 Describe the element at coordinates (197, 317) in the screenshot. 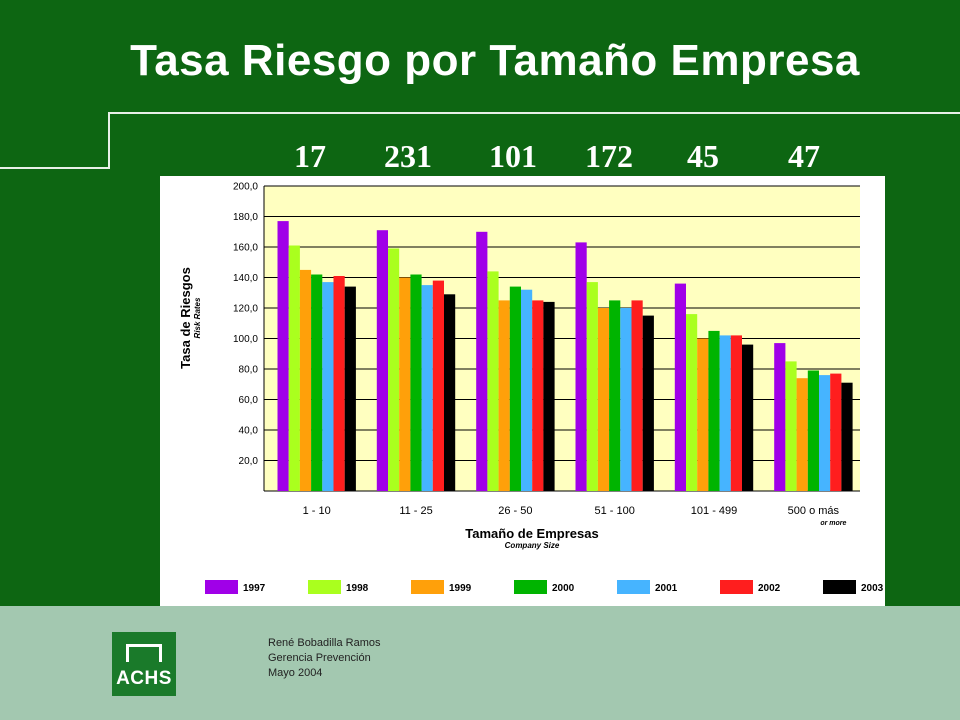

I see `y-axis-subtitle: Risk Rates` at that location.